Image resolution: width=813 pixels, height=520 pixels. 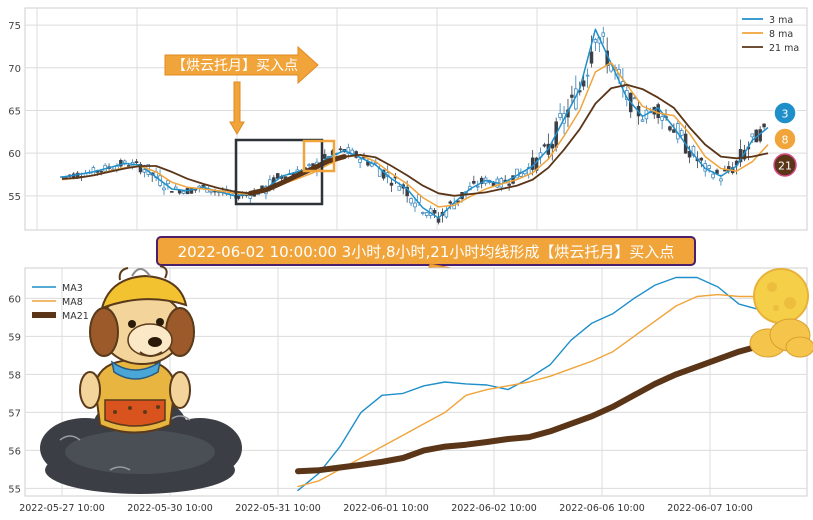 What do you see at coordinates (781, 313) in the screenshot?
I see `moon-cloud-illustration` at bounding box center [781, 313].